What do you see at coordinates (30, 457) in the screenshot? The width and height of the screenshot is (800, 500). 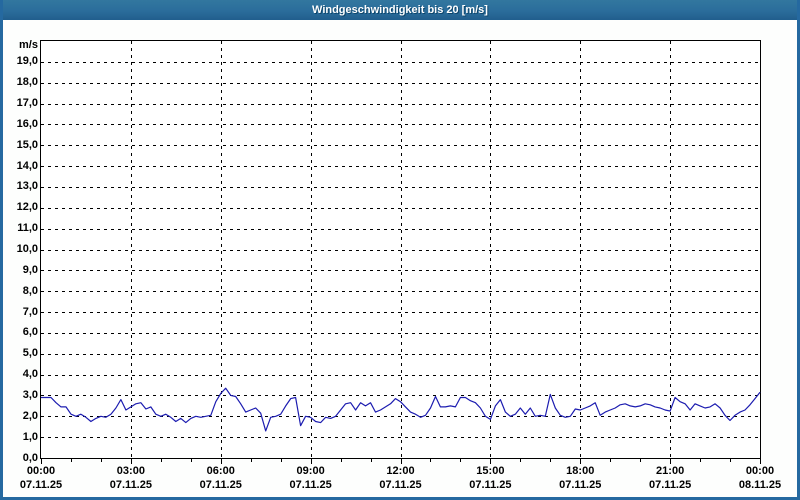 I see `y-axis-tick-label: 0,0` at bounding box center [30, 457].